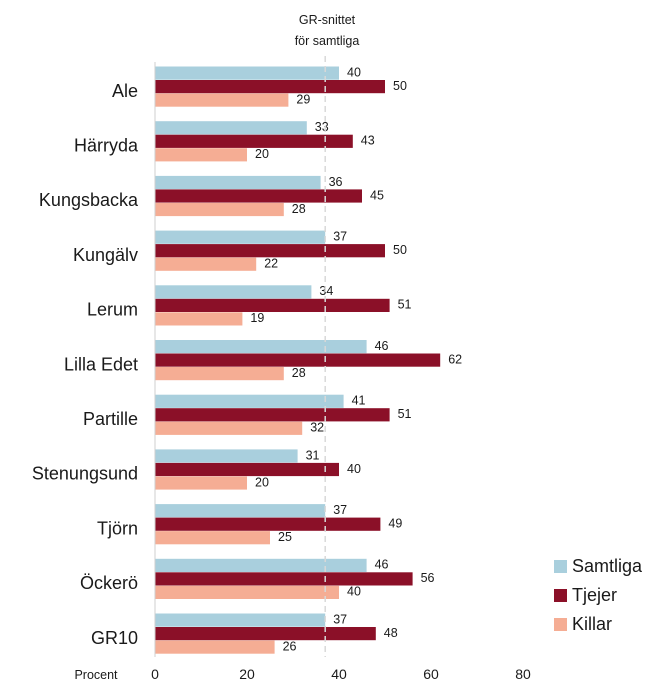 This screenshot has width=671, height=684. Describe the element at coordinates (258, 196) in the screenshot. I see `bar-tjejer-kungsbacka` at that location.